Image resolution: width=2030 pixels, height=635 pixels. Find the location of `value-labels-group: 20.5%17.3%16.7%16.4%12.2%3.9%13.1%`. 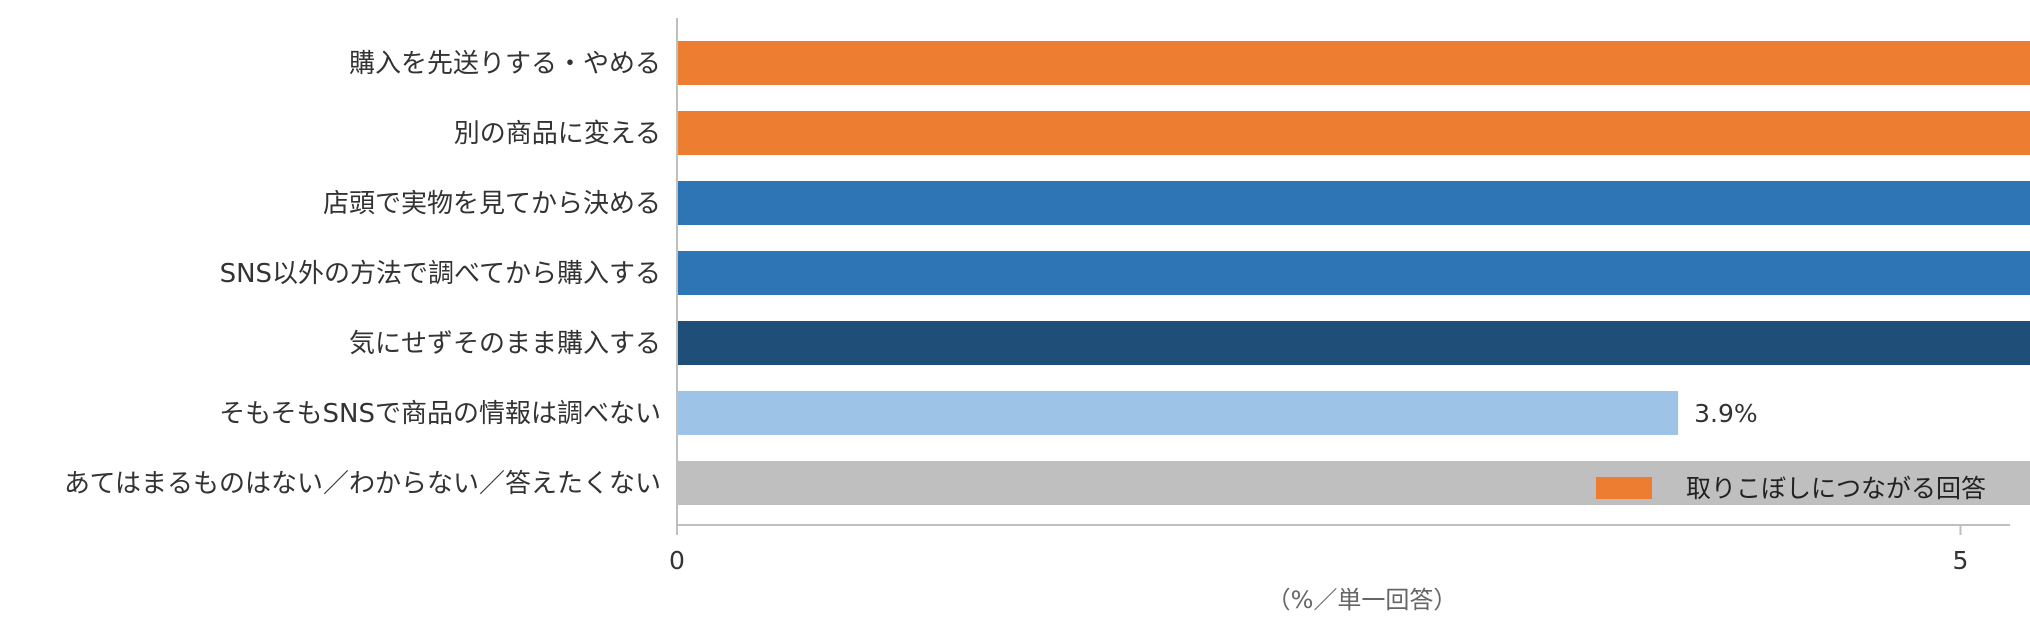

value-labels-group: 20.5%17.3%16.7%16.4%12.2%3.9%13.1% is located at coordinates (1726, 413).